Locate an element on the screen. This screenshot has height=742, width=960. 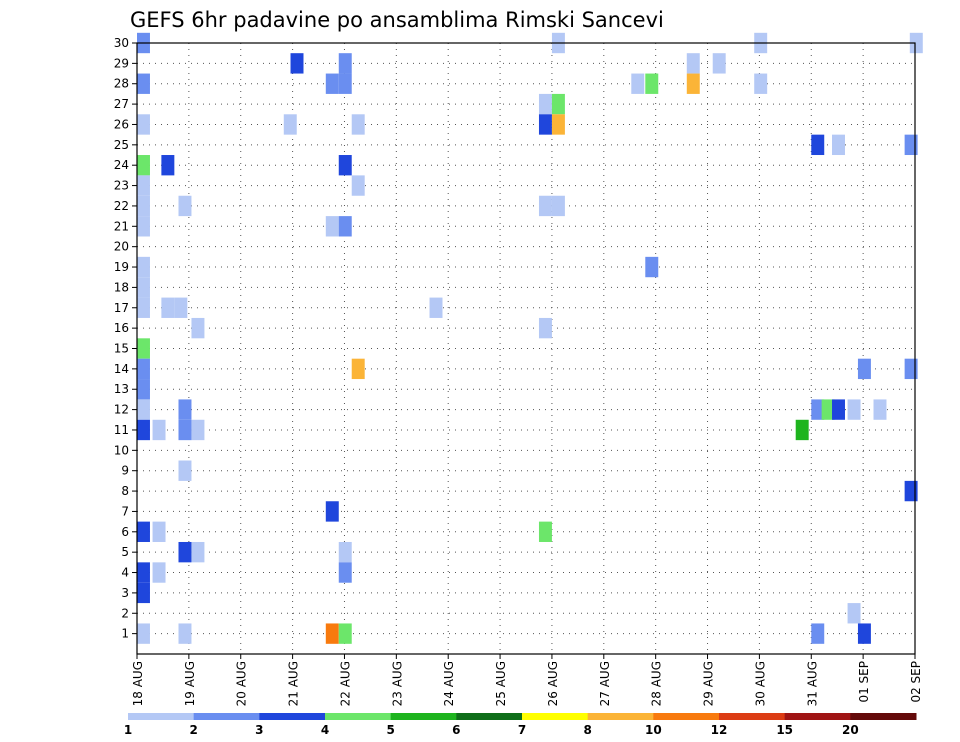
x-tick-label: 23 AUG is located at coordinates (397, 683).